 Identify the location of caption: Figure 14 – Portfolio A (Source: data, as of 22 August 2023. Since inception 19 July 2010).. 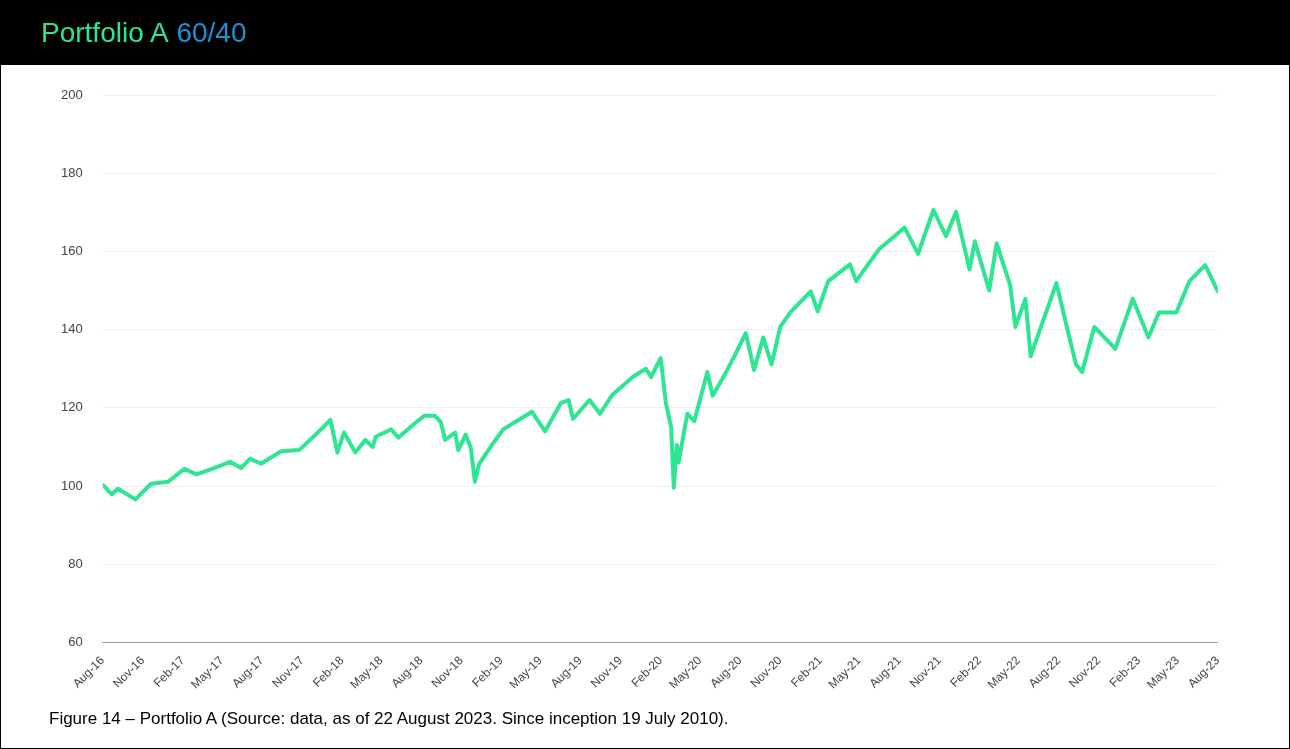
(389, 719).